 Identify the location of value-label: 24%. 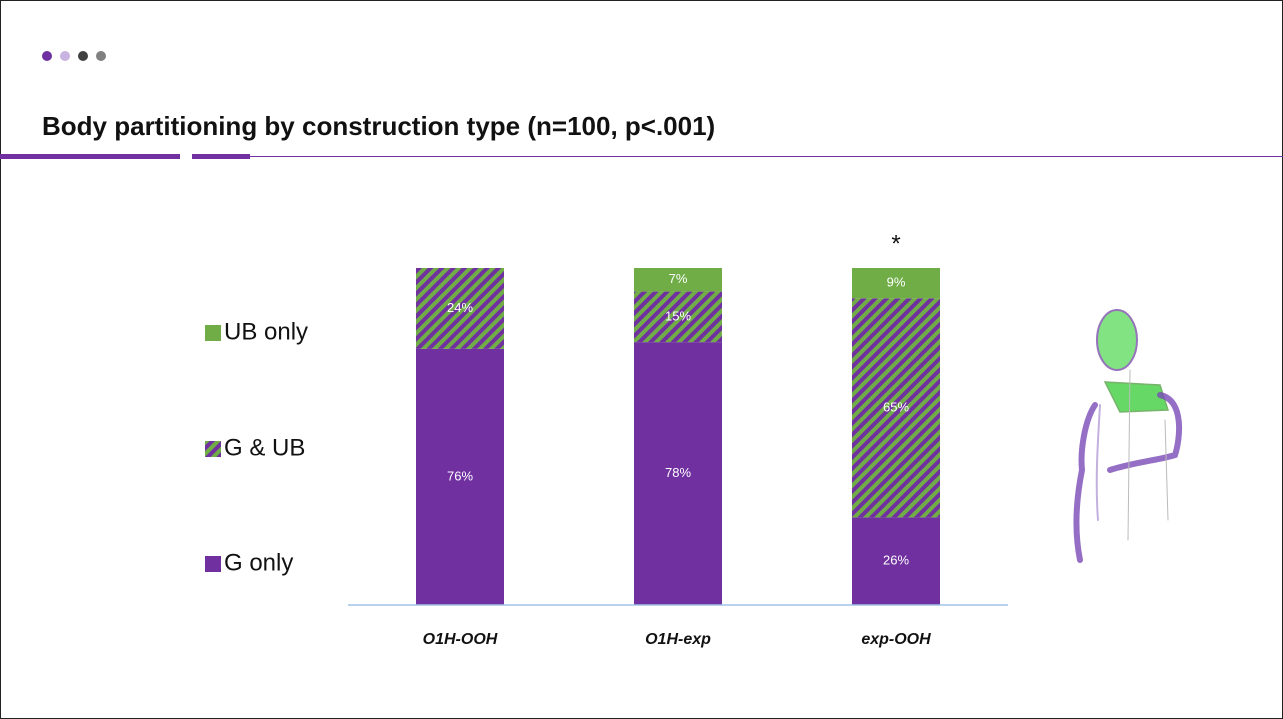
(460, 307).